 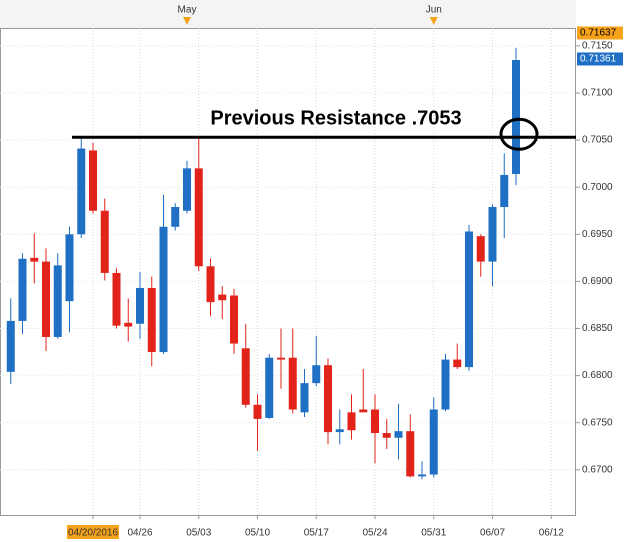 I want to click on price-marker-label: 0.71361, so click(x=598, y=59).